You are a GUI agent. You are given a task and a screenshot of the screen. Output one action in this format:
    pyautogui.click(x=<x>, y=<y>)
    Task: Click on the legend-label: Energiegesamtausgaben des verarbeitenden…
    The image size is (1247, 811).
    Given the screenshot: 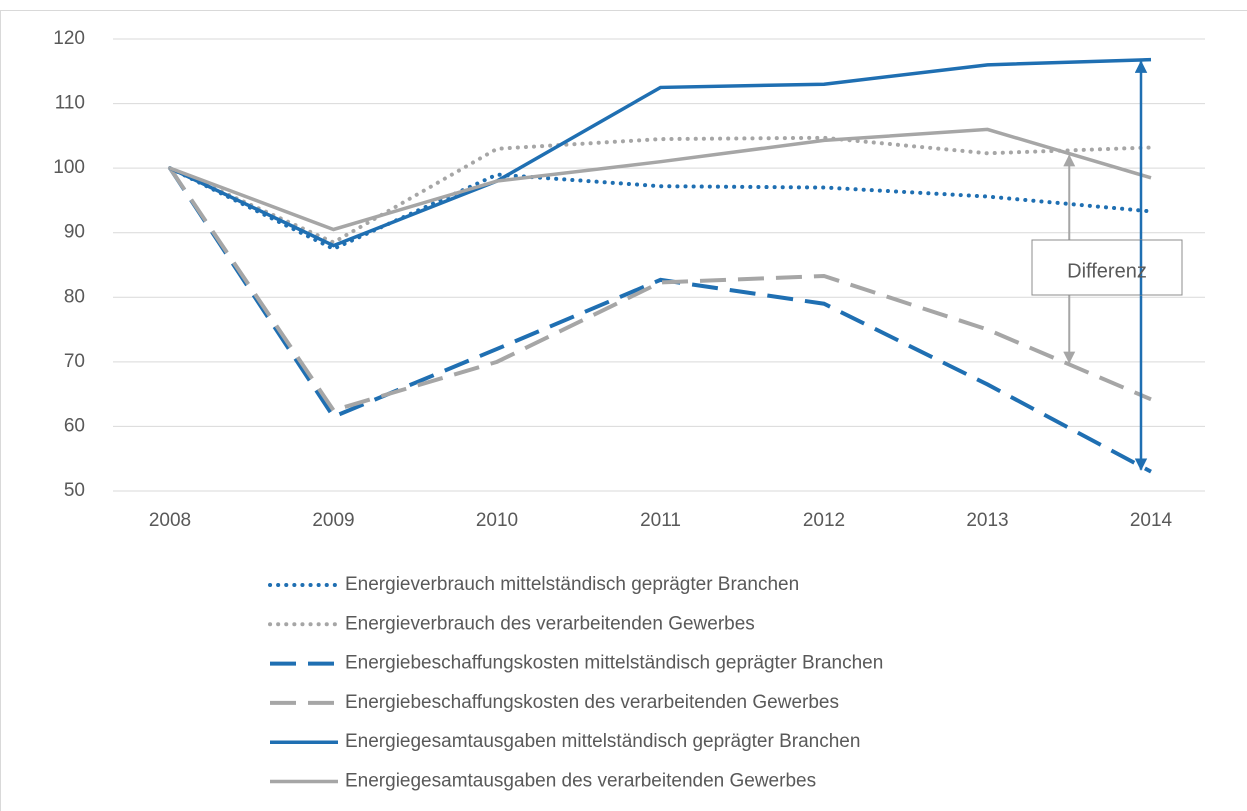 What is the action you would take?
    pyautogui.click(x=580, y=781)
    